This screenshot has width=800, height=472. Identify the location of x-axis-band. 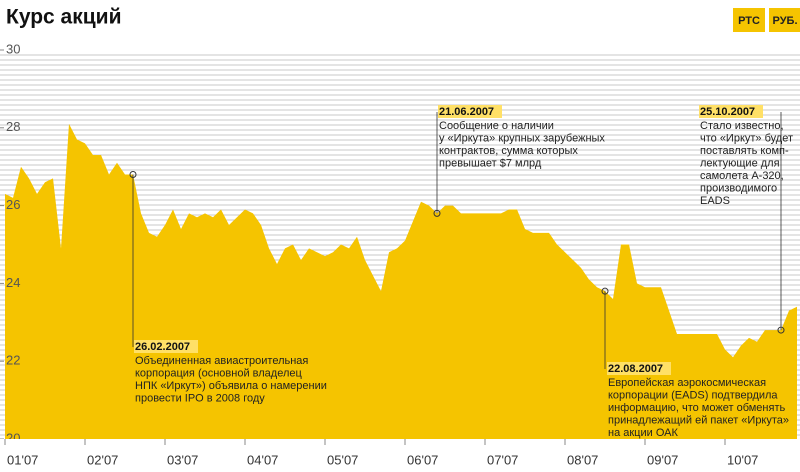
(400, 455).